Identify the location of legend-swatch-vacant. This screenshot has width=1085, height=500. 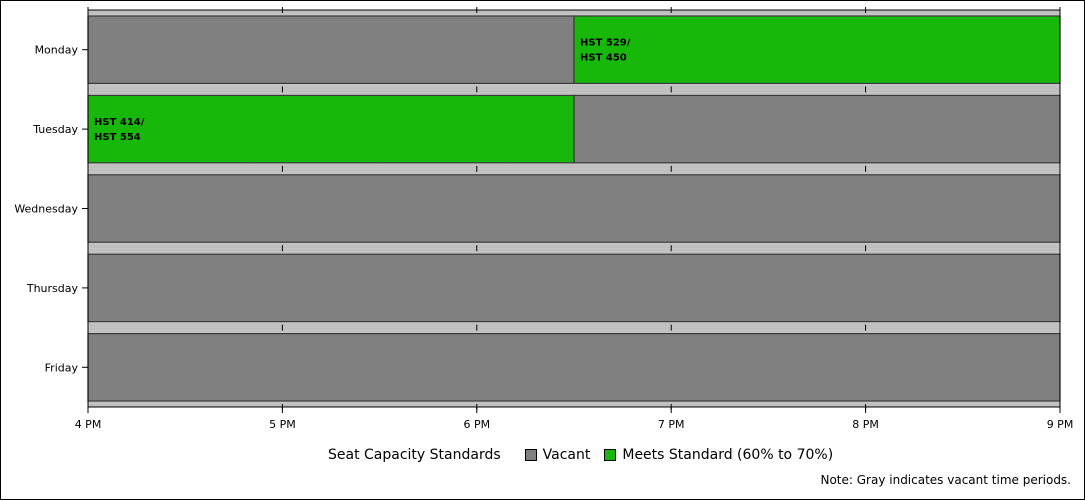
(530, 455).